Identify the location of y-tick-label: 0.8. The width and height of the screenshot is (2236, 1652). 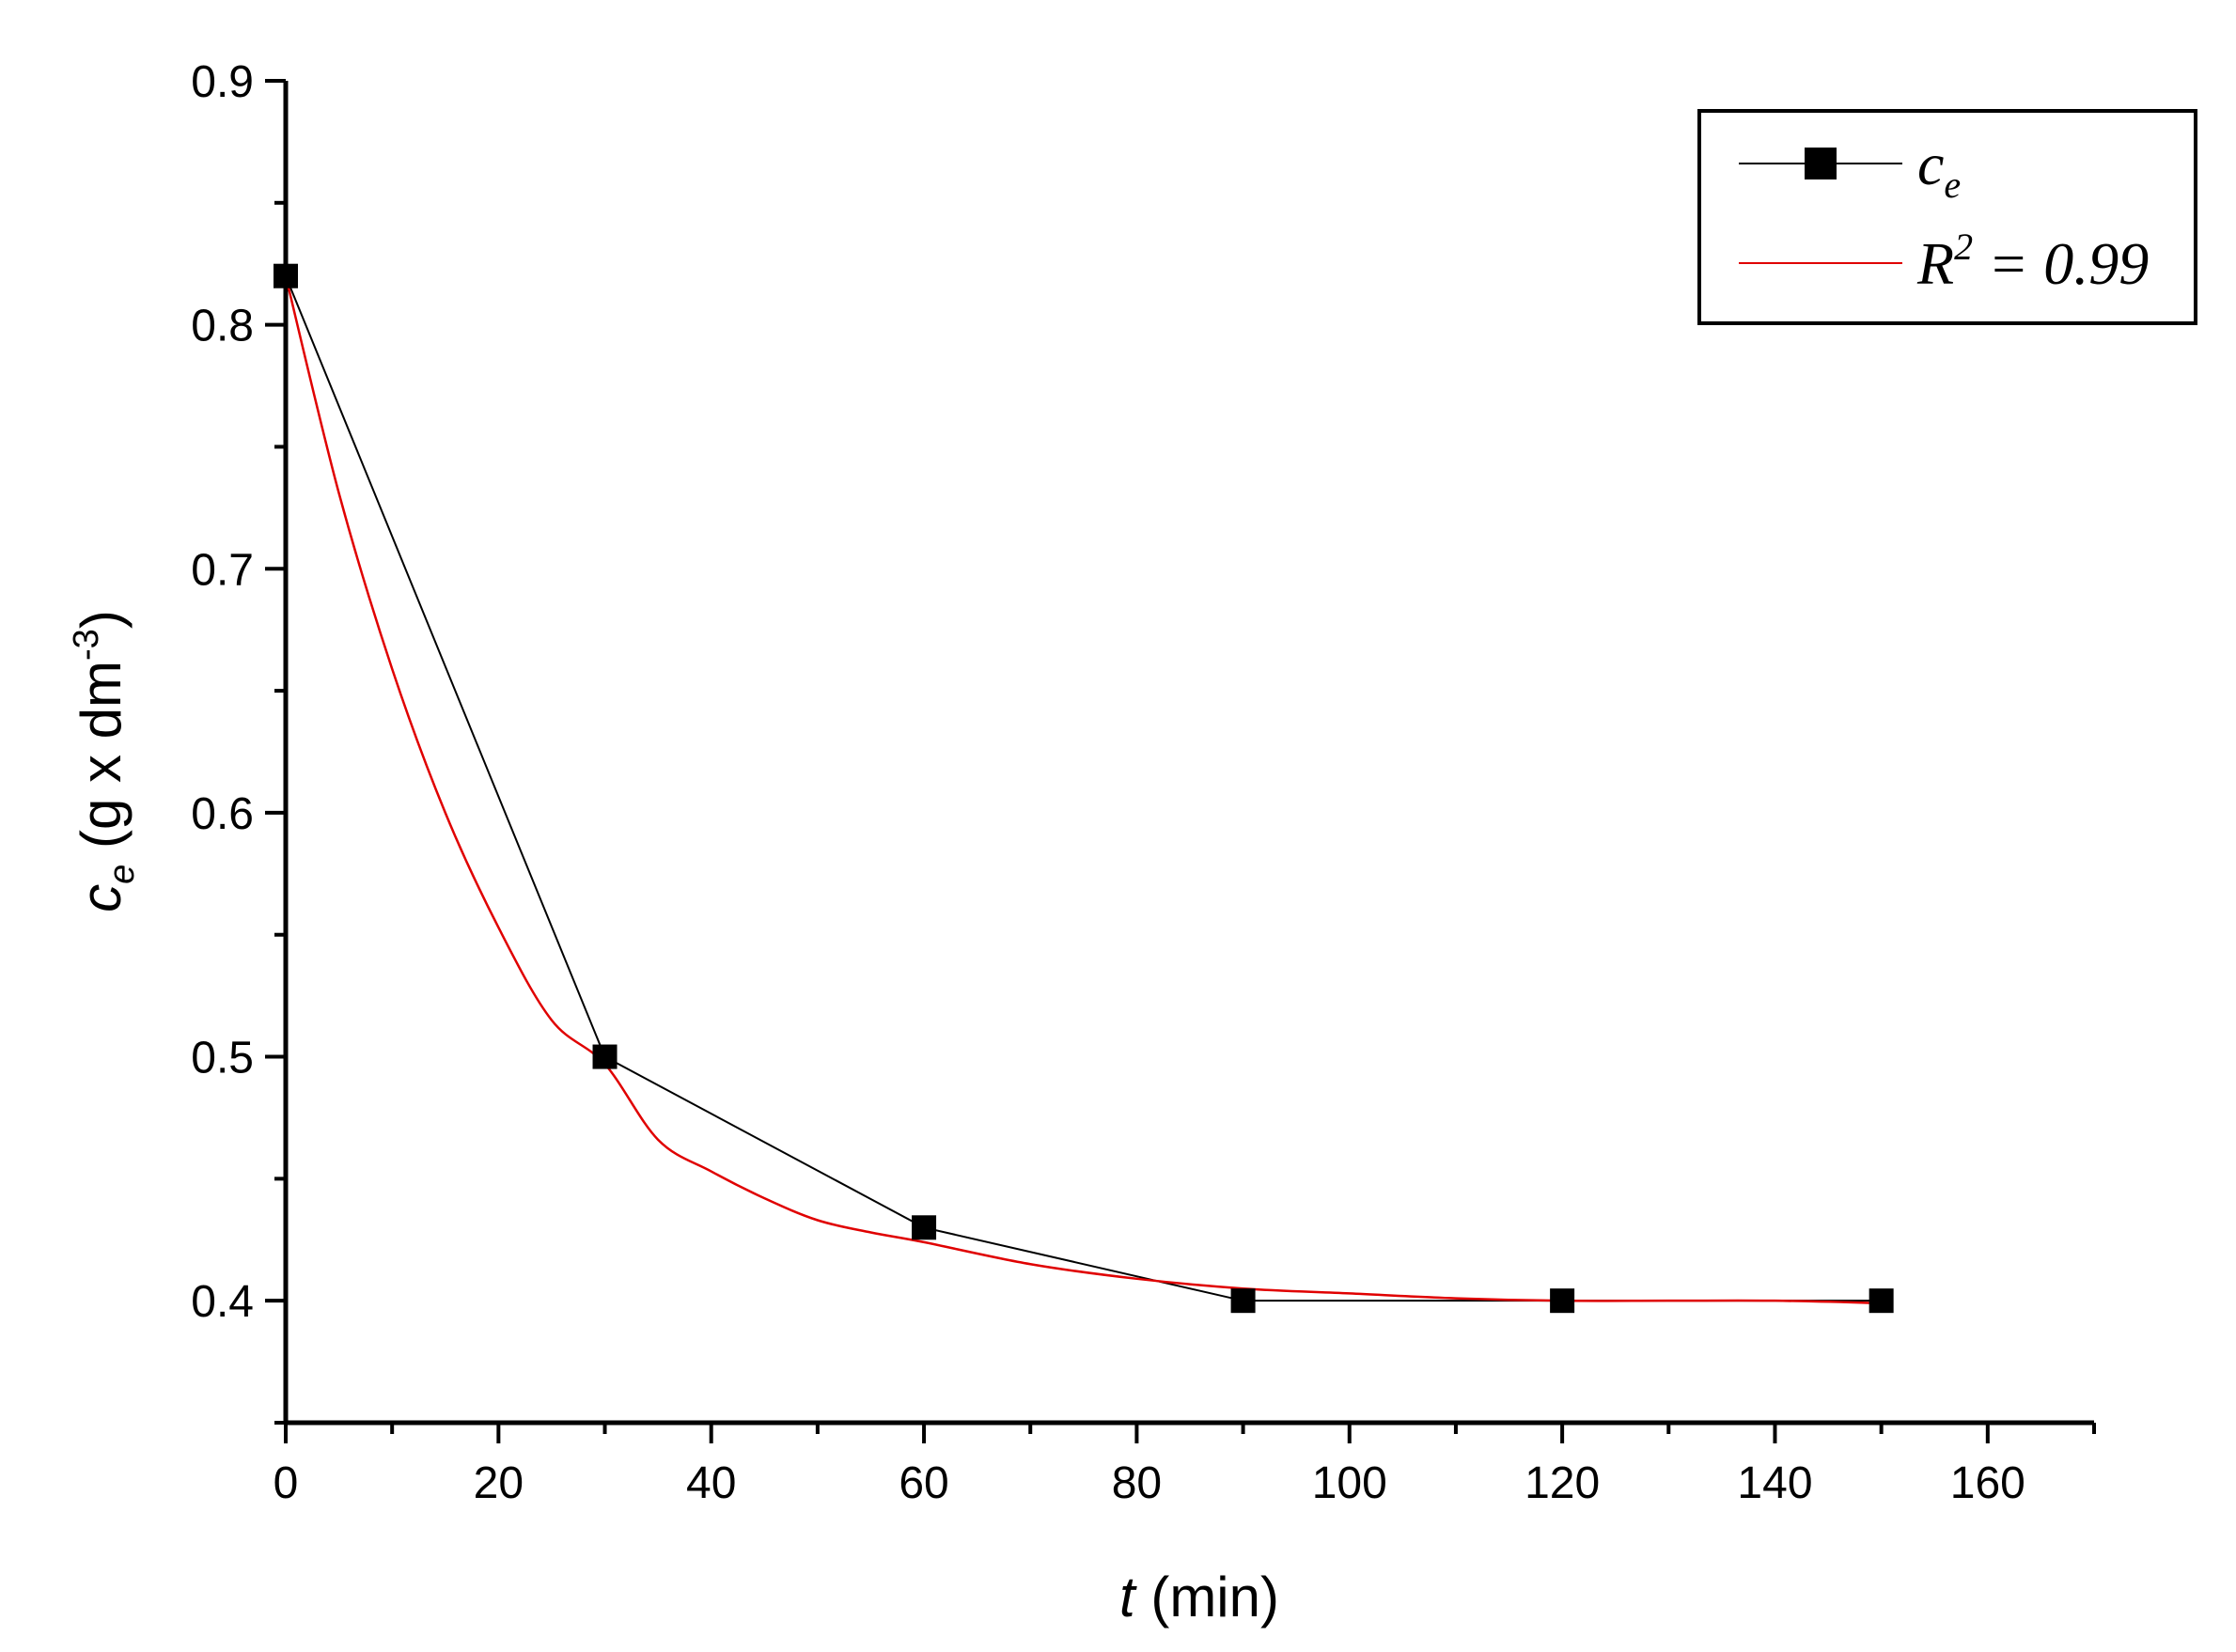
(222, 326).